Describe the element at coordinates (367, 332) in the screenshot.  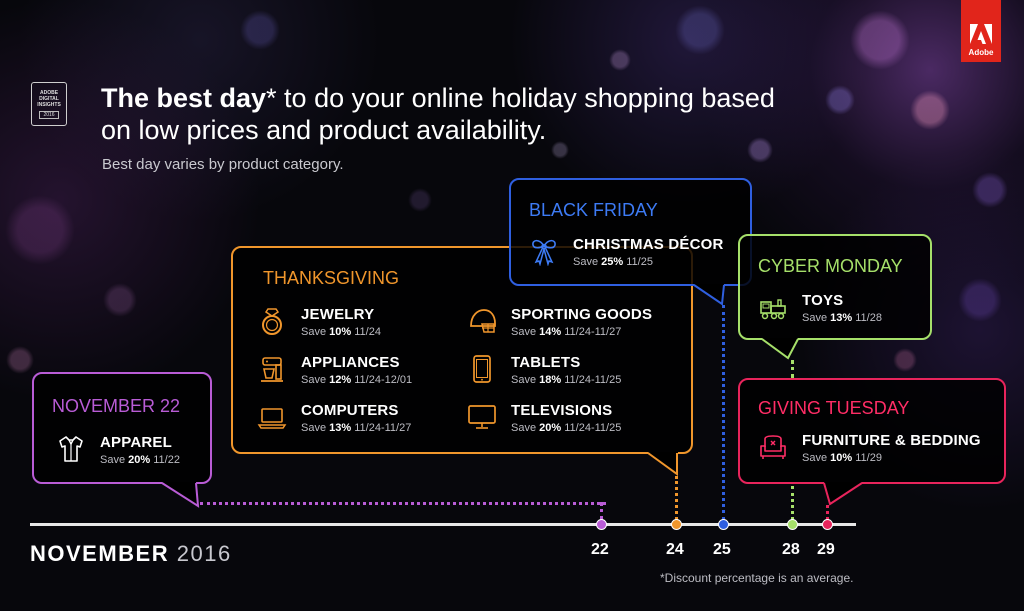
I see `save-dates: 11/24` at that location.